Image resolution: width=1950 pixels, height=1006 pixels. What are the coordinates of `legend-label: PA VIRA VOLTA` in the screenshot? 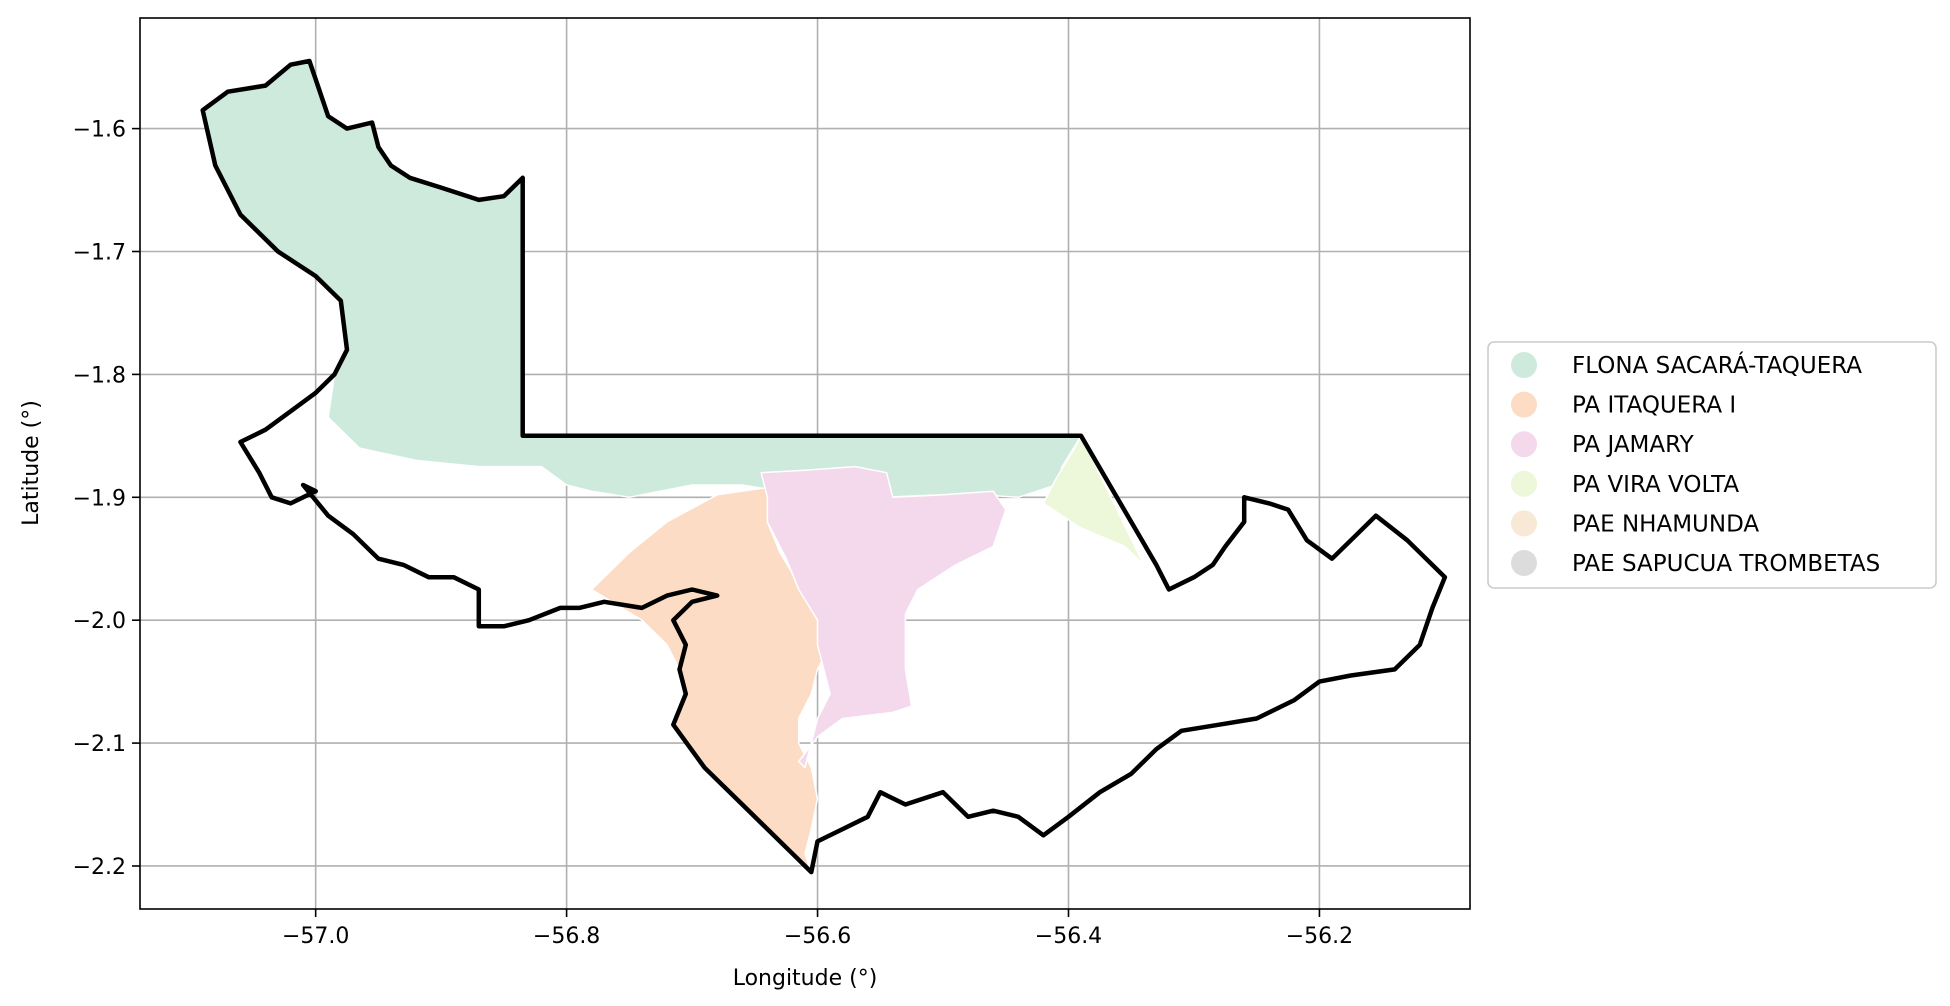 It's located at (1655, 485).